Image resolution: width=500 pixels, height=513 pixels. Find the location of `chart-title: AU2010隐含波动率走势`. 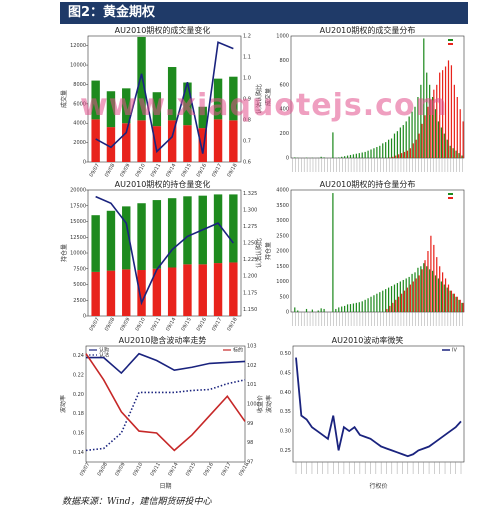

chart-title: AU2010隐含波动率走势 is located at coordinates (163, 340).